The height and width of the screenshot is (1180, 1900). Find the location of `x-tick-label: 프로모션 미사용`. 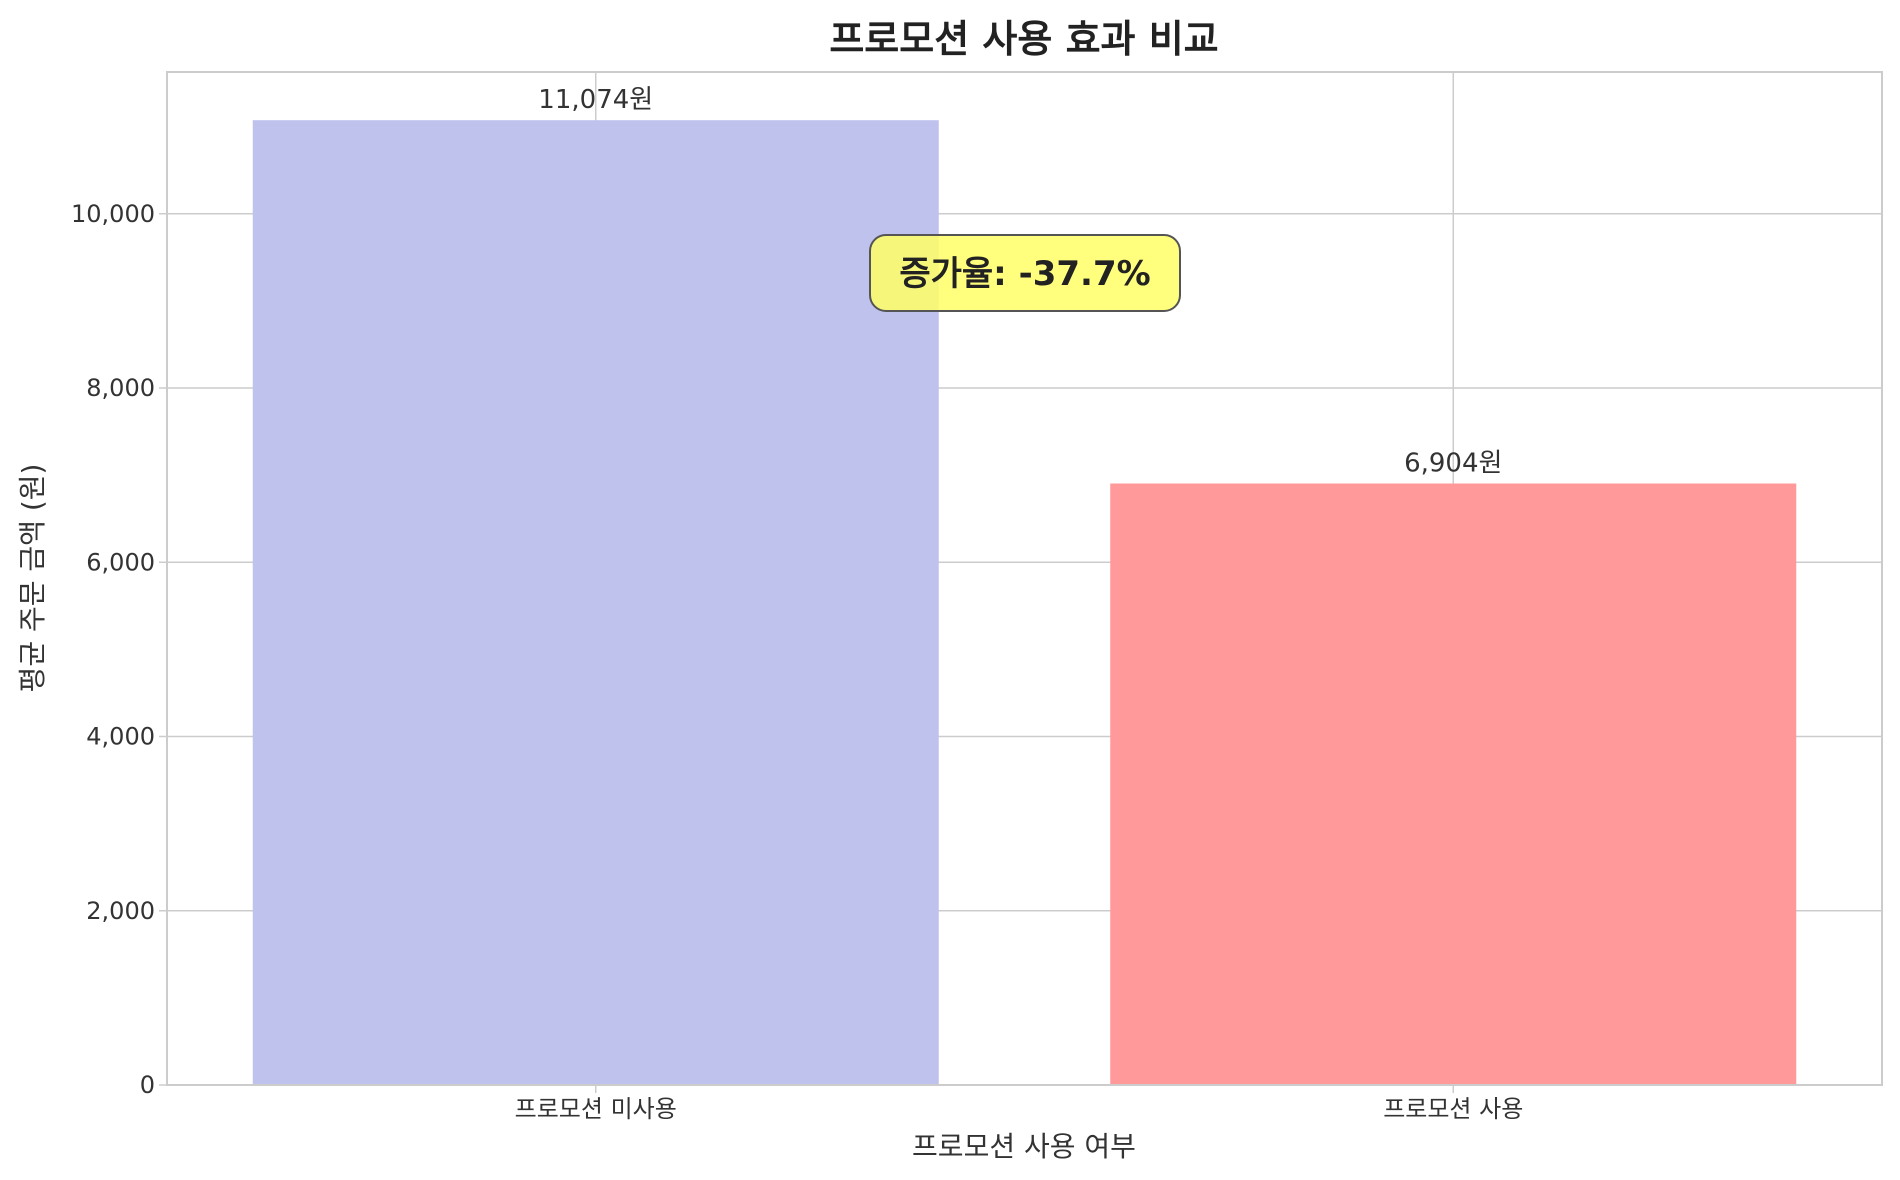

x-tick-label: 프로모션 미사용 is located at coordinates (596, 1109).